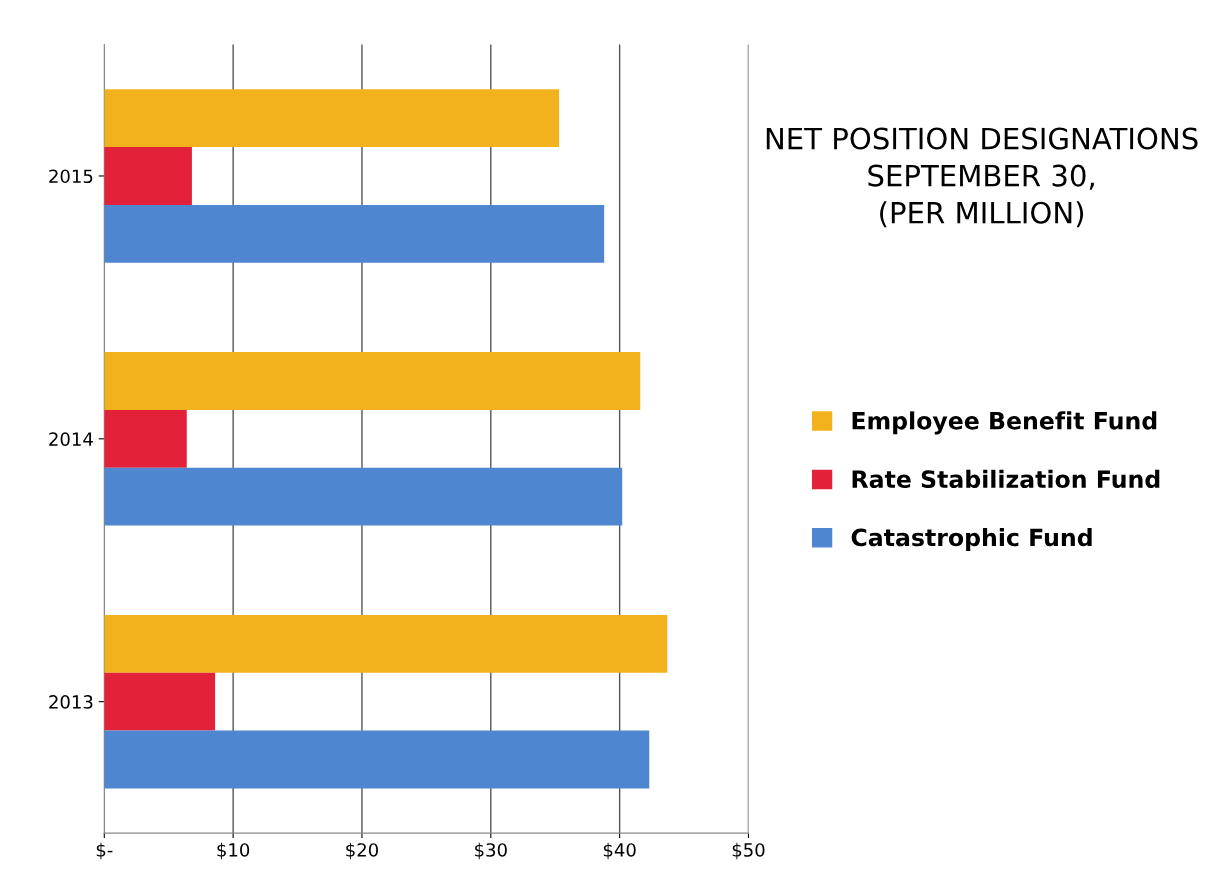 This screenshot has width=1227, height=891. I want to click on x-tick-label: $30, so click(491, 851).